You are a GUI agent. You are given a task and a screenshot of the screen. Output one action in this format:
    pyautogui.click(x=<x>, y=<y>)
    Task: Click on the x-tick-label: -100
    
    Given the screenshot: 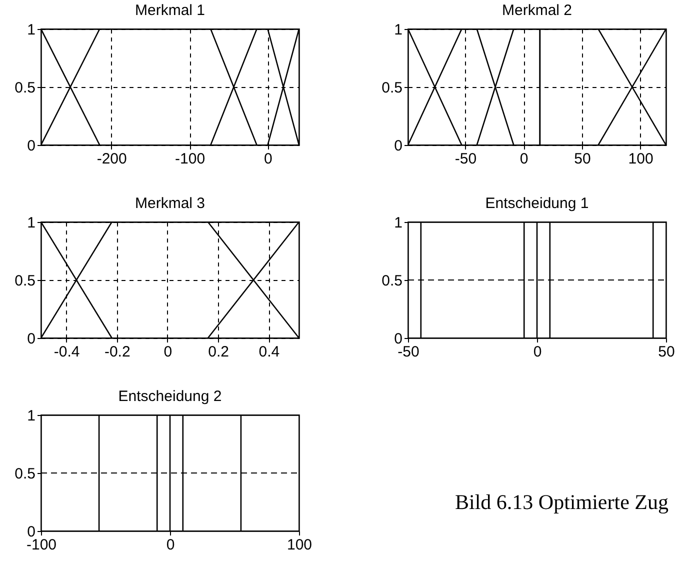 What is the action you would take?
    pyautogui.click(x=190, y=159)
    